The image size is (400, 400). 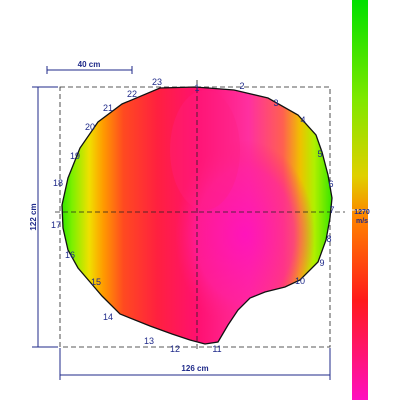 I want to click on color-scale: 1270 m/s, so click(x=360, y=200).